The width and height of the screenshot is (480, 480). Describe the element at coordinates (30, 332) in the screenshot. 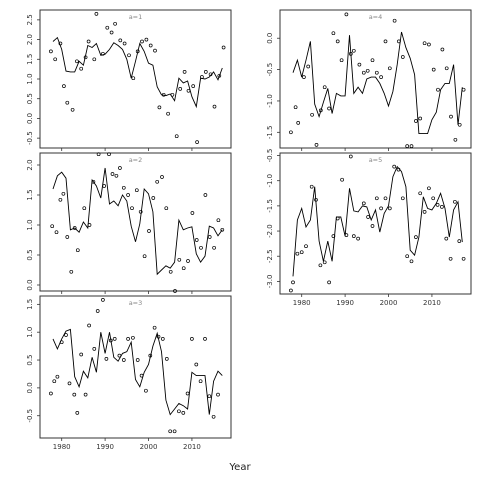

I see `y-tick-label: 1.0` at that location.